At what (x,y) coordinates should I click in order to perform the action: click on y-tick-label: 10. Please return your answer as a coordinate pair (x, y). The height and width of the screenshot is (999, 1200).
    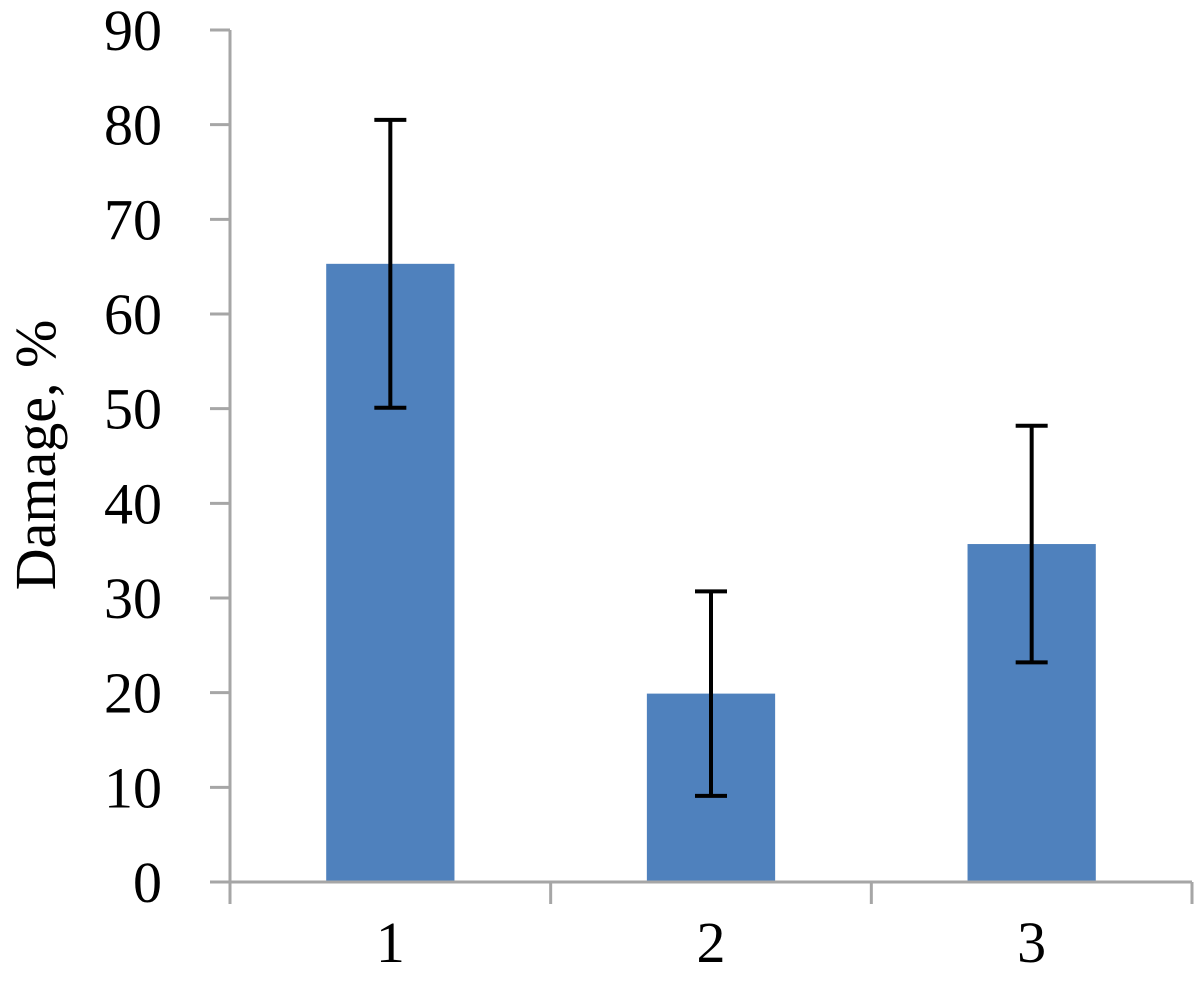
    Looking at the image, I should click on (133, 787).